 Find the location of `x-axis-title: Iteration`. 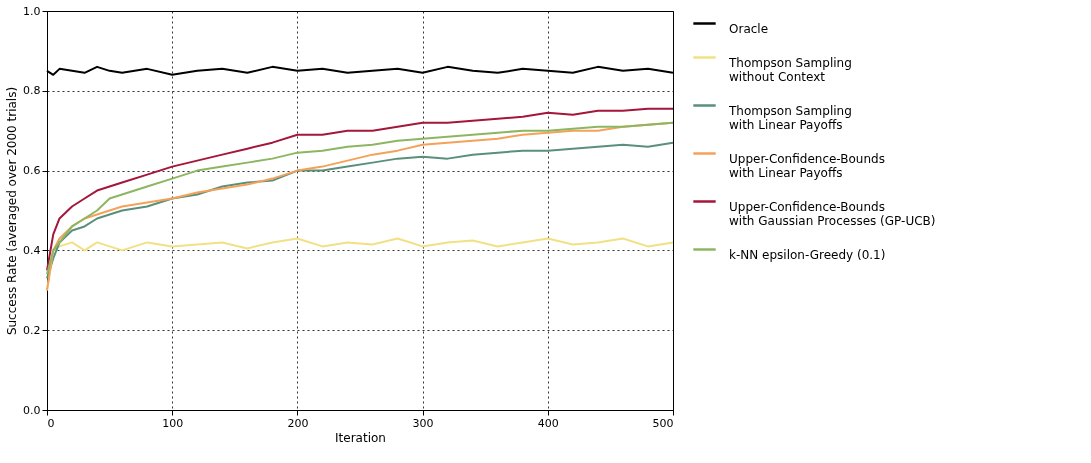

x-axis-title: Iteration is located at coordinates (360, 437).